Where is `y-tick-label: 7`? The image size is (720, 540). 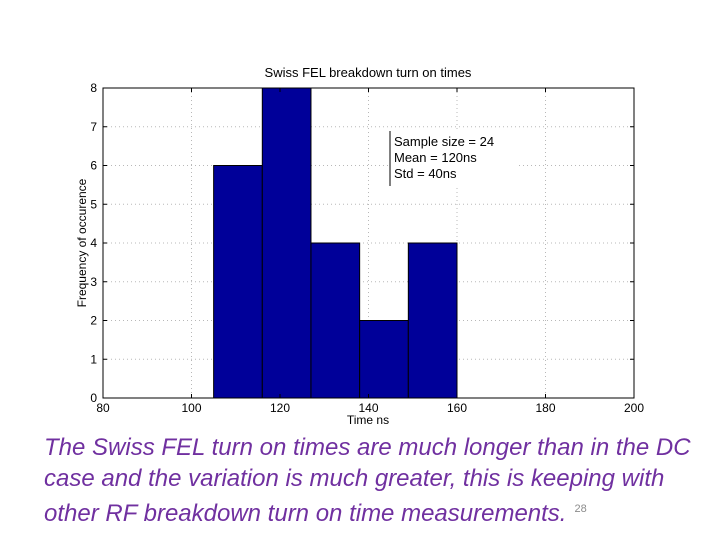
y-tick-label: 7 is located at coordinates (93, 127).